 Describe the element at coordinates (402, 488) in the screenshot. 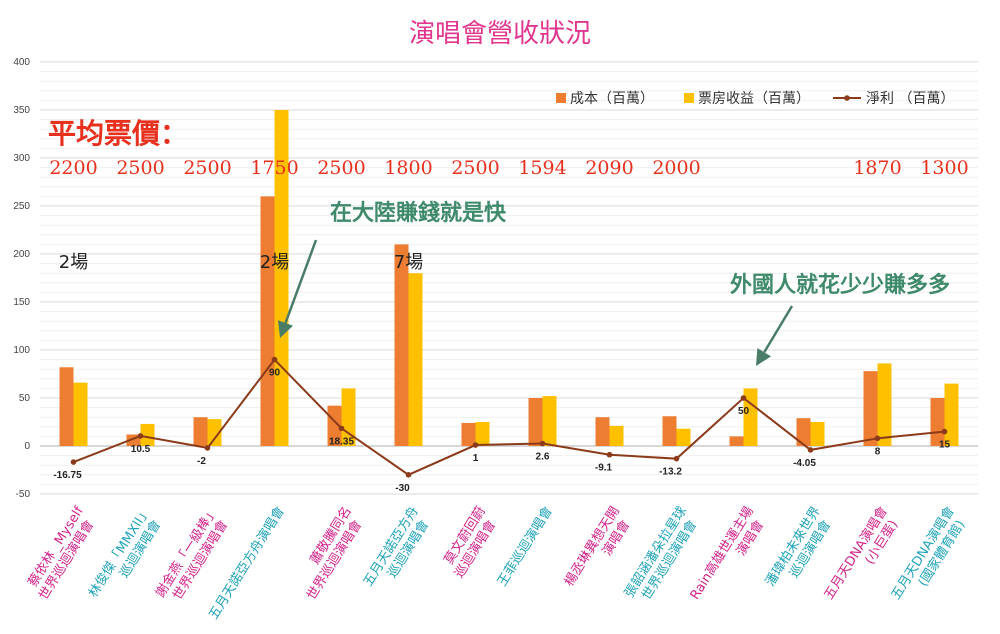

I see `net-profit-label: -30` at that location.